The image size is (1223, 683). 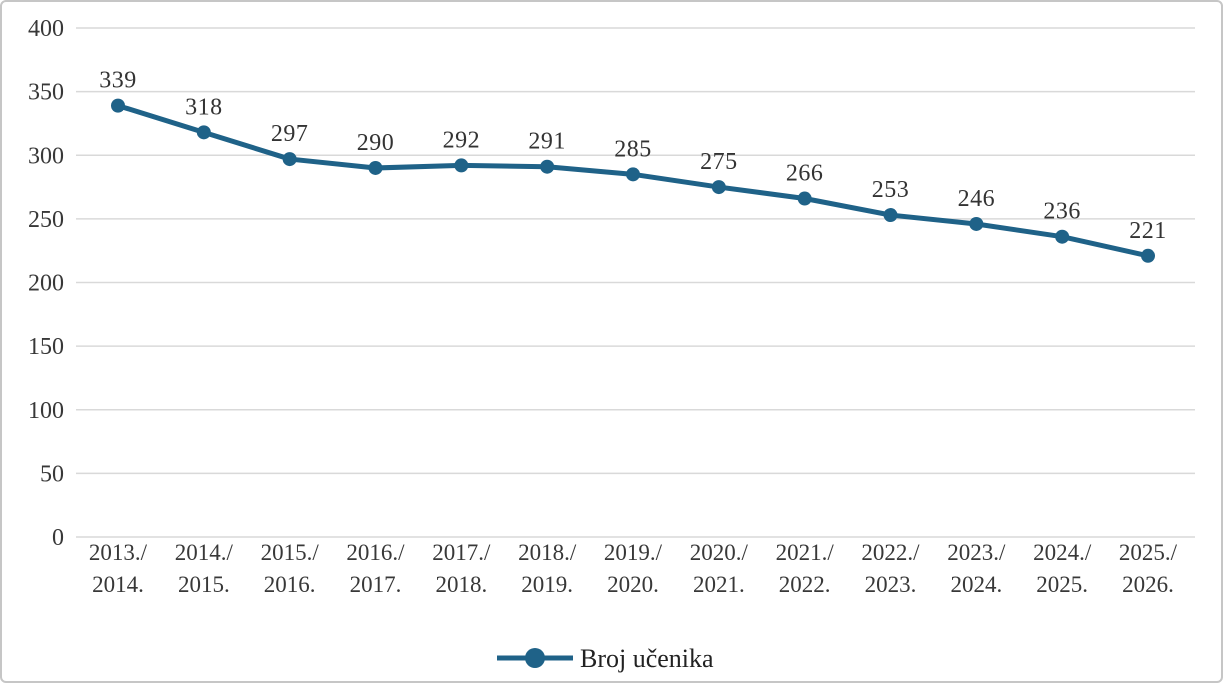 I want to click on x-axis-tick-label: 2014./2015., so click(x=204, y=568).